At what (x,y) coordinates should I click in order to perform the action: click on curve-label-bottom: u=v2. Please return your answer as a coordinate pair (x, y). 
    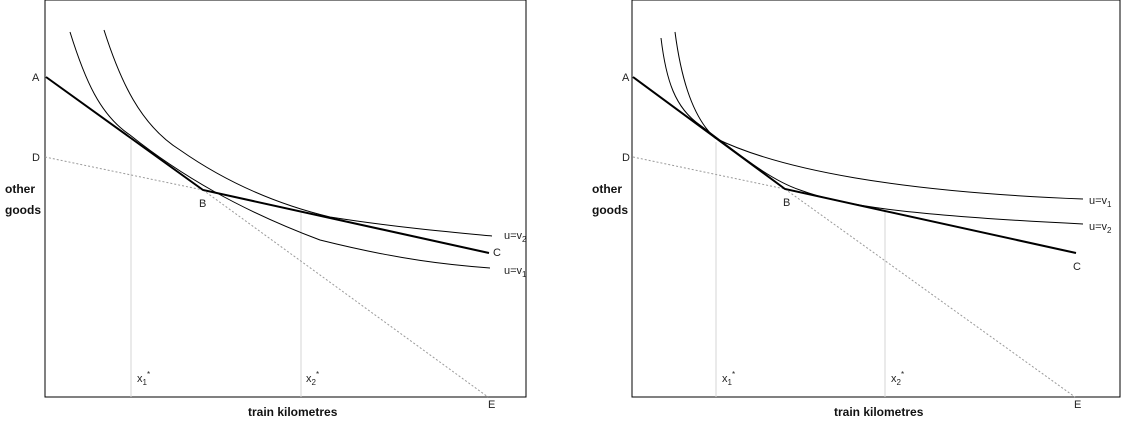
    Looking at the image, I should click on (1100, 228).